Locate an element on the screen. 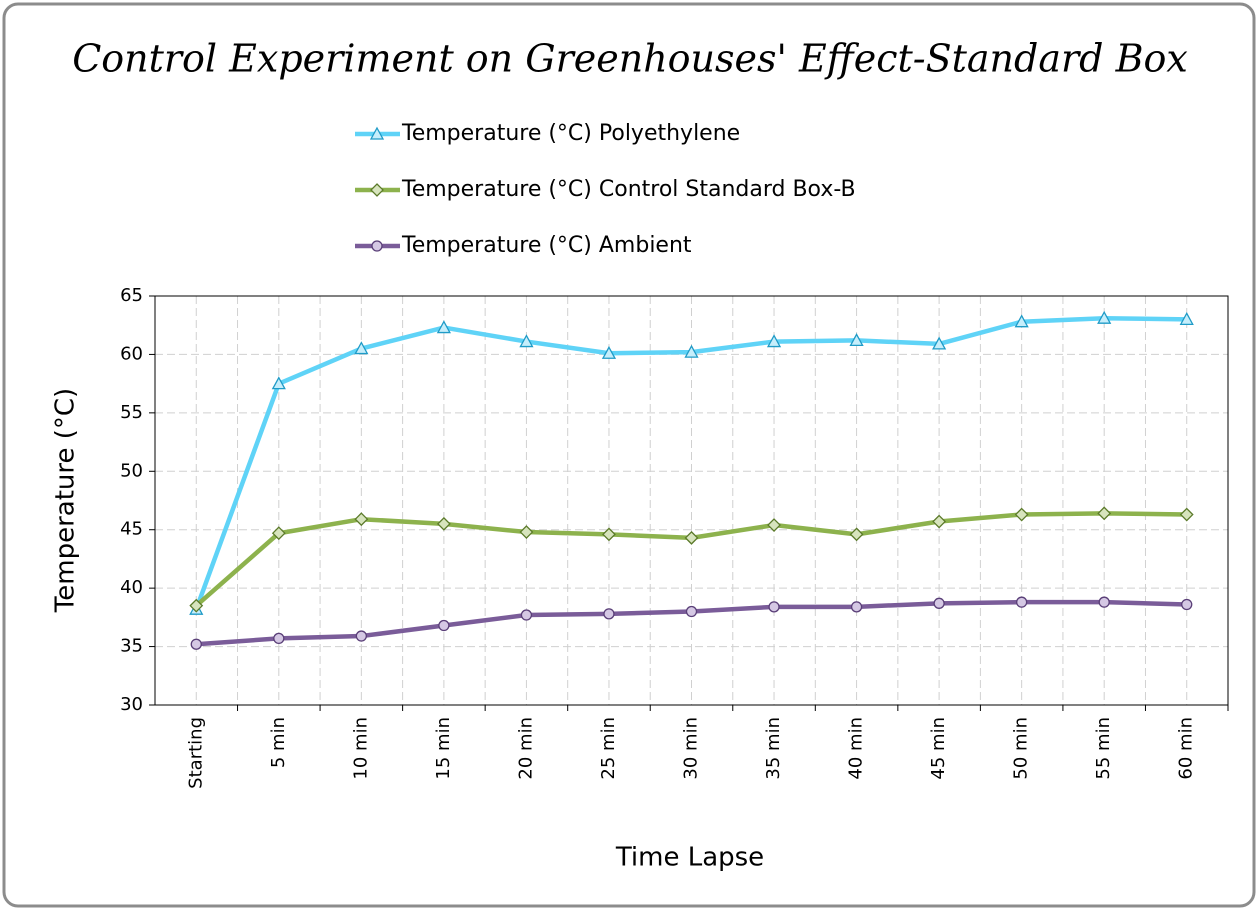  x-tick-label: Starting is located at coordinates (195, 753).